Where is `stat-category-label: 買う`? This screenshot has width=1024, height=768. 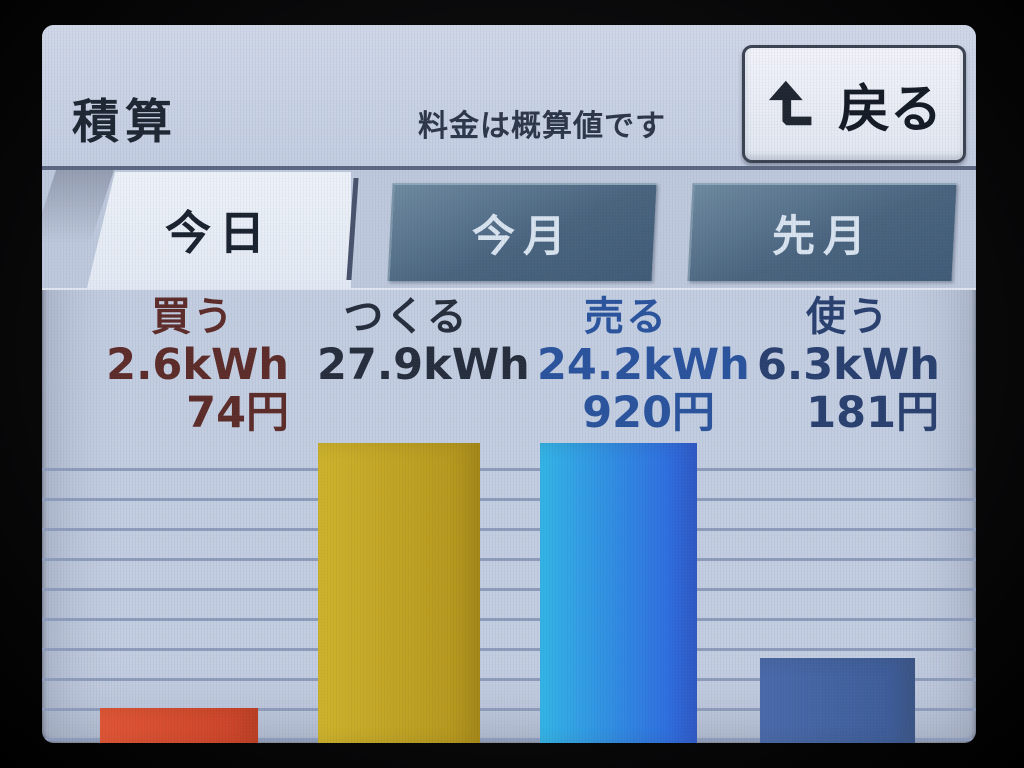 stat-category-label: 買う is located at coordinates (193, 317).